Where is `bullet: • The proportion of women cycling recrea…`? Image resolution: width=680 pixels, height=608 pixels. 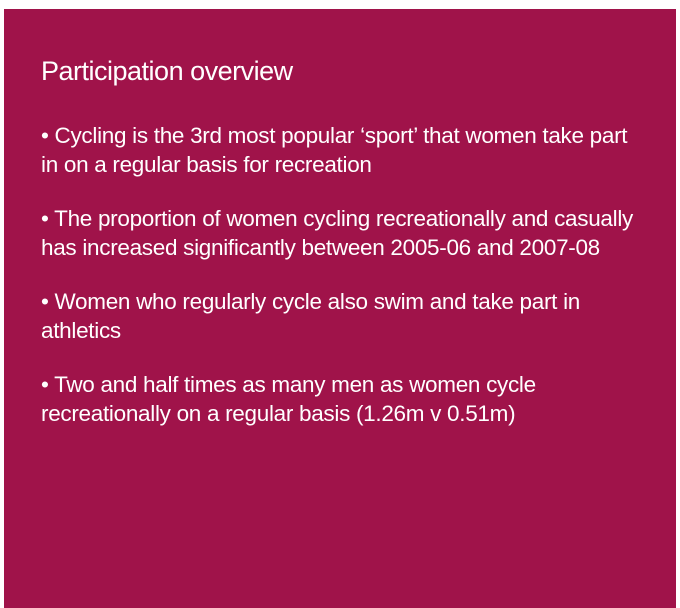
bullet: • The proportion of women cycling recrea… is located at coordinates (337, 233).